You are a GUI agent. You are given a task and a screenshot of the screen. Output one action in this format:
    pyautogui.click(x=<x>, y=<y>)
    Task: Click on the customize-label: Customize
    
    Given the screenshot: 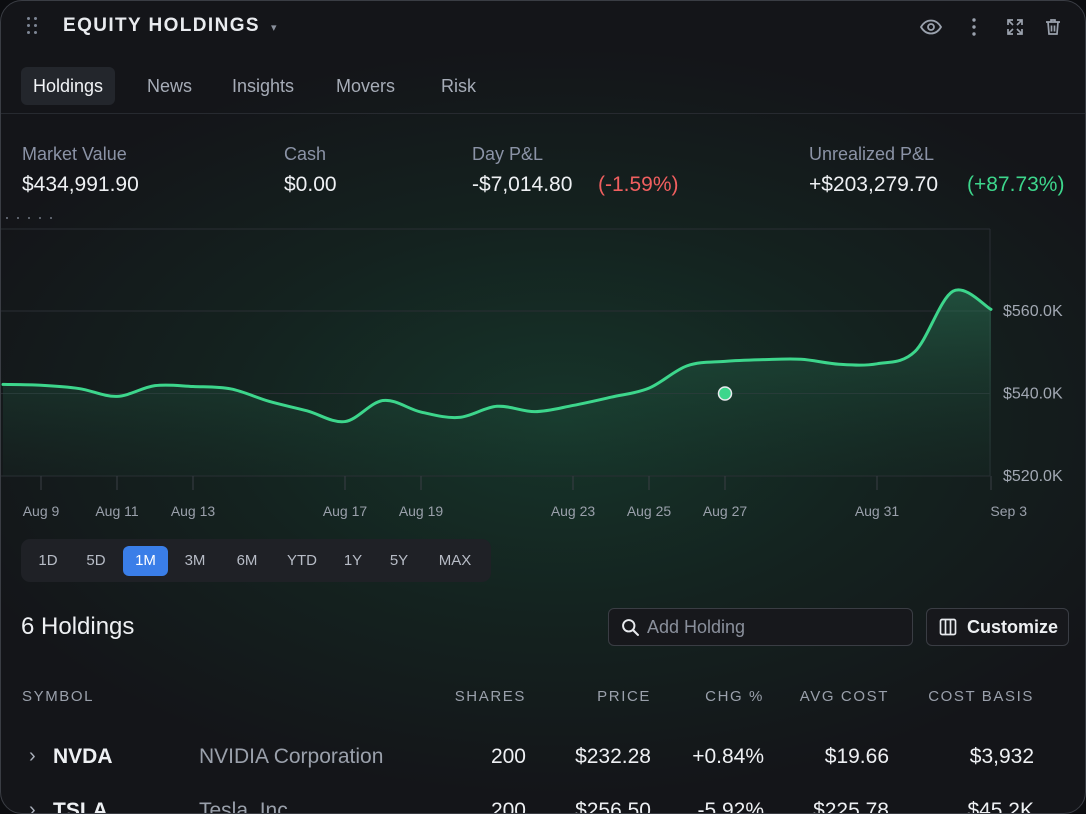 What is the action you would take?
    pyautogui.click(x=1013, y=627)
    